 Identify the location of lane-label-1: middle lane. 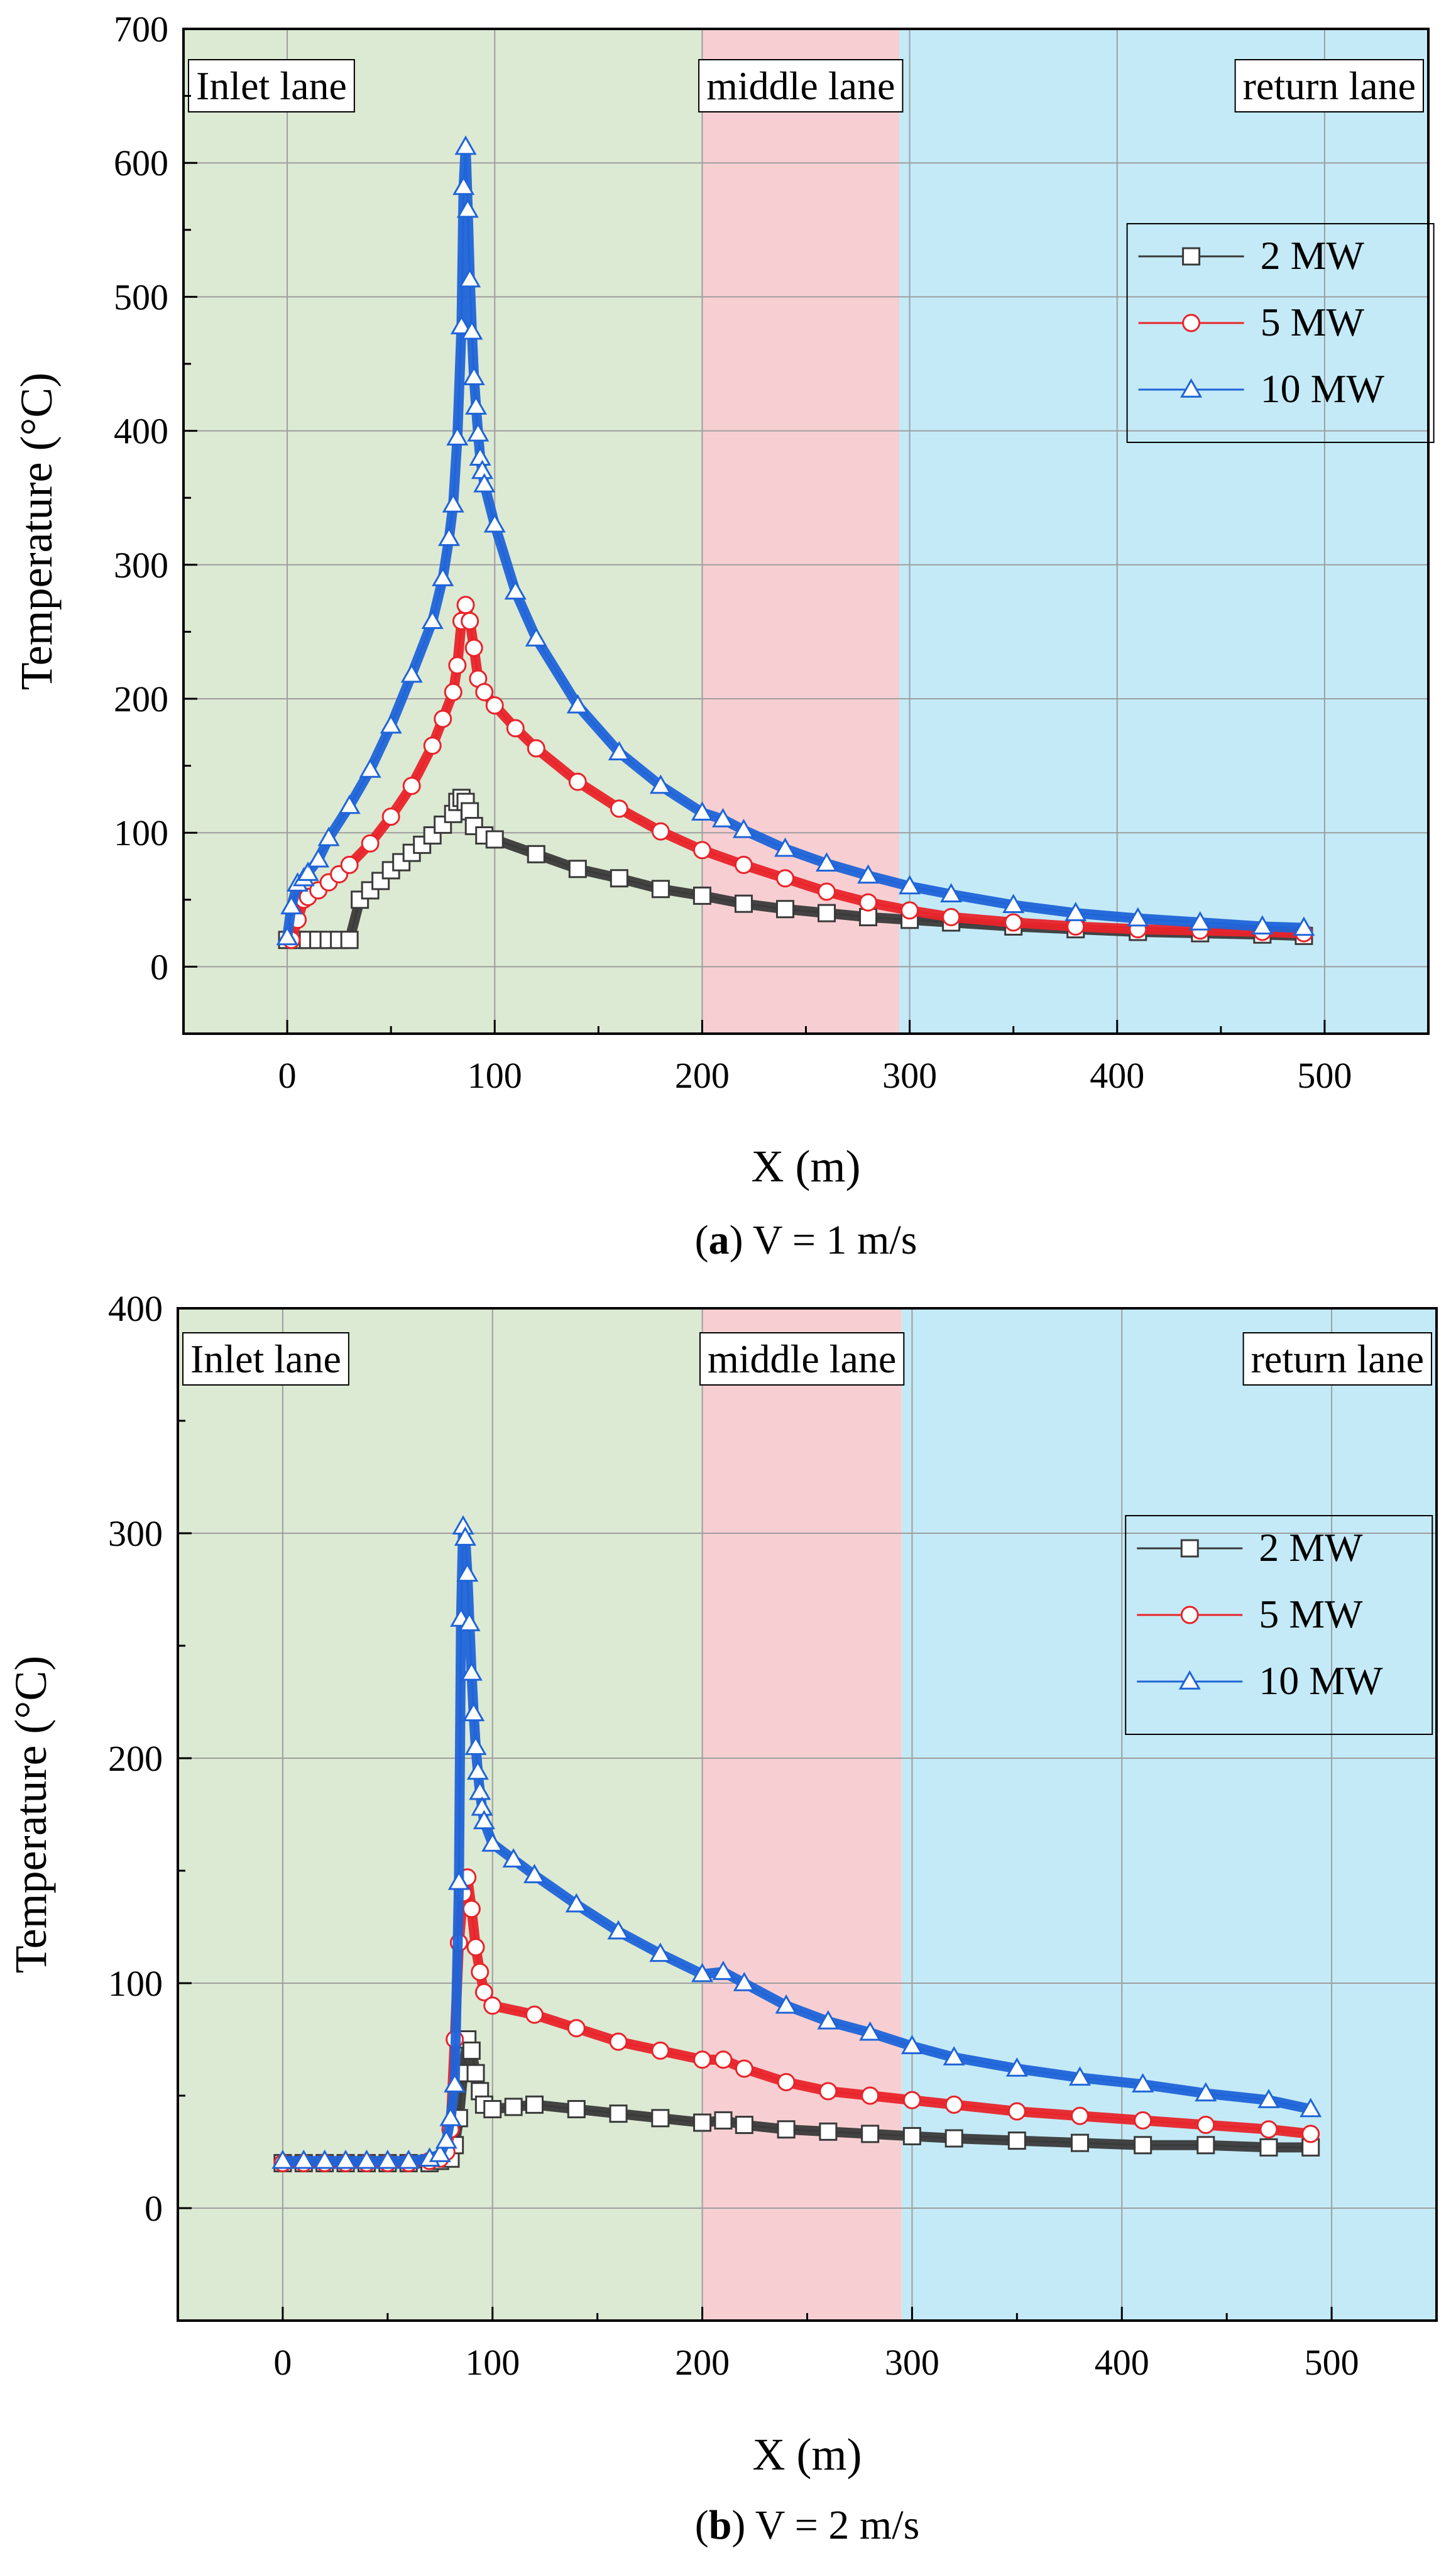
(802, 1359).